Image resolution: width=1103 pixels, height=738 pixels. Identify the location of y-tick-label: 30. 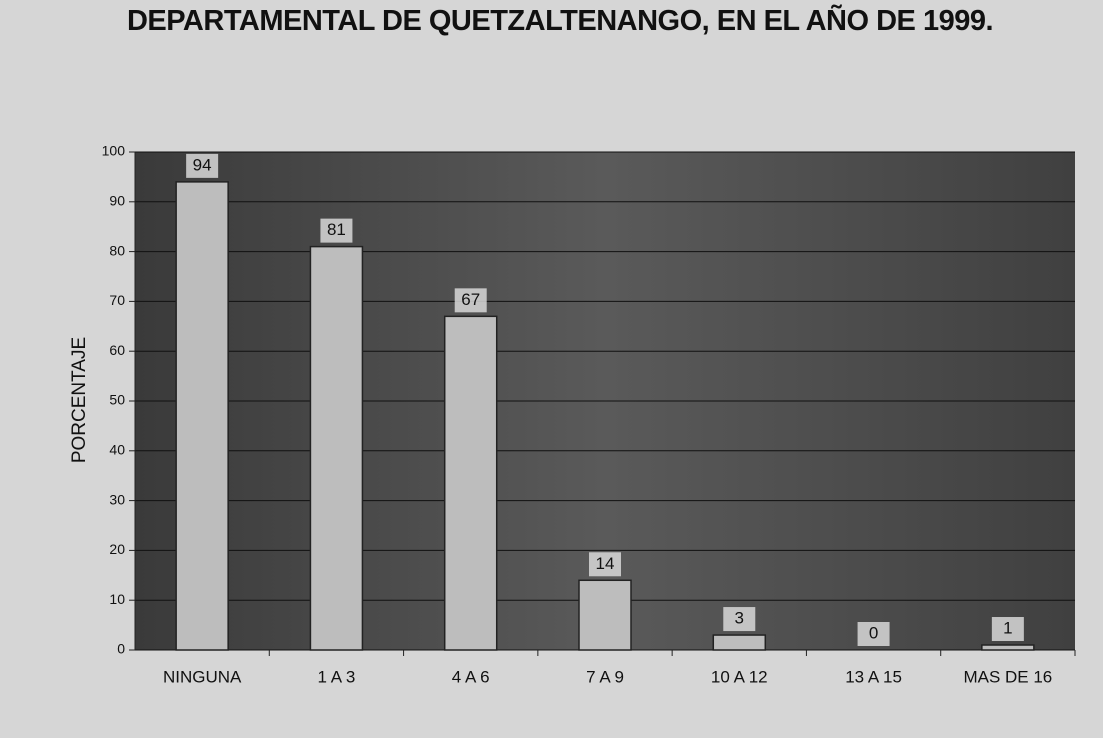
(117, 499).